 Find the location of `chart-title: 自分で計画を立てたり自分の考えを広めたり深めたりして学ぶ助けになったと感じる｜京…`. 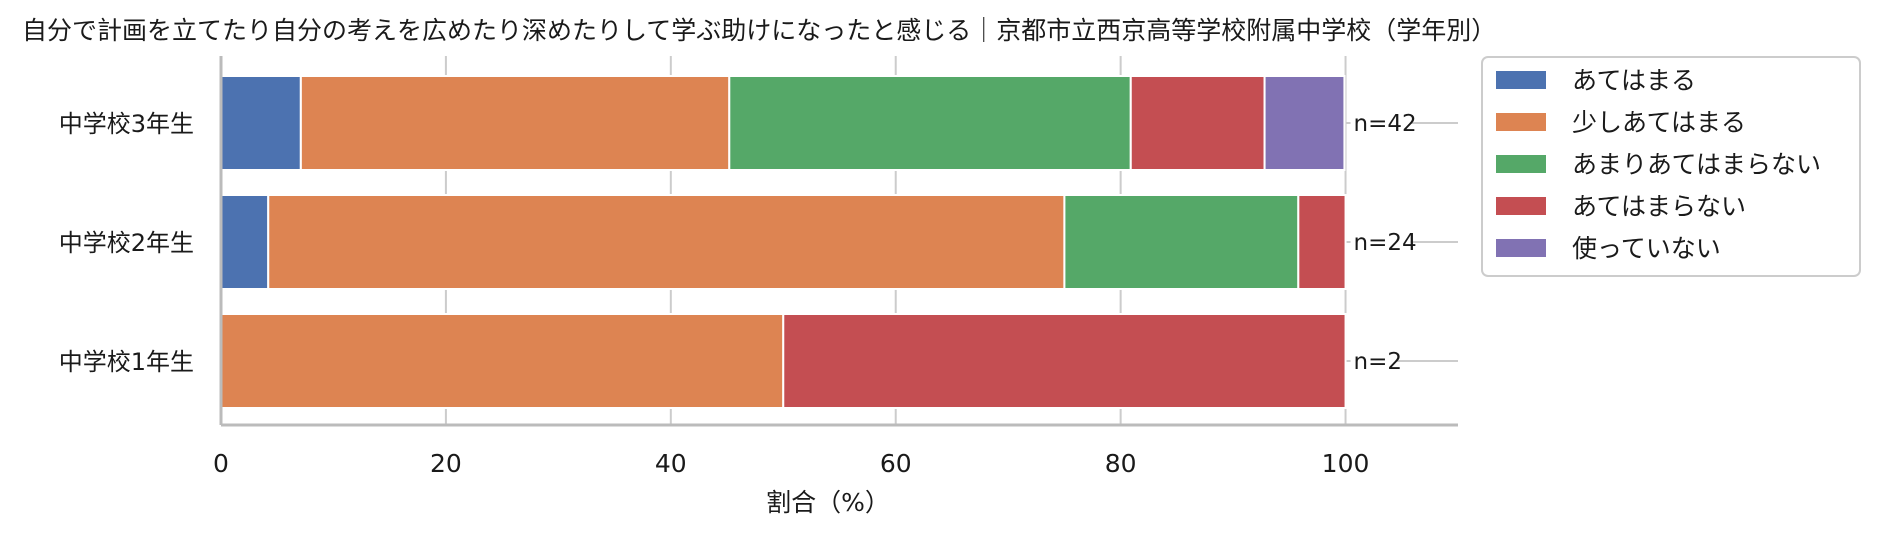

chart-title: 自分で計画を立てたり自分の考えを広めたり深めたりして学ぶ助けになったと感じる｜京… is located at coordinates (759, 30).